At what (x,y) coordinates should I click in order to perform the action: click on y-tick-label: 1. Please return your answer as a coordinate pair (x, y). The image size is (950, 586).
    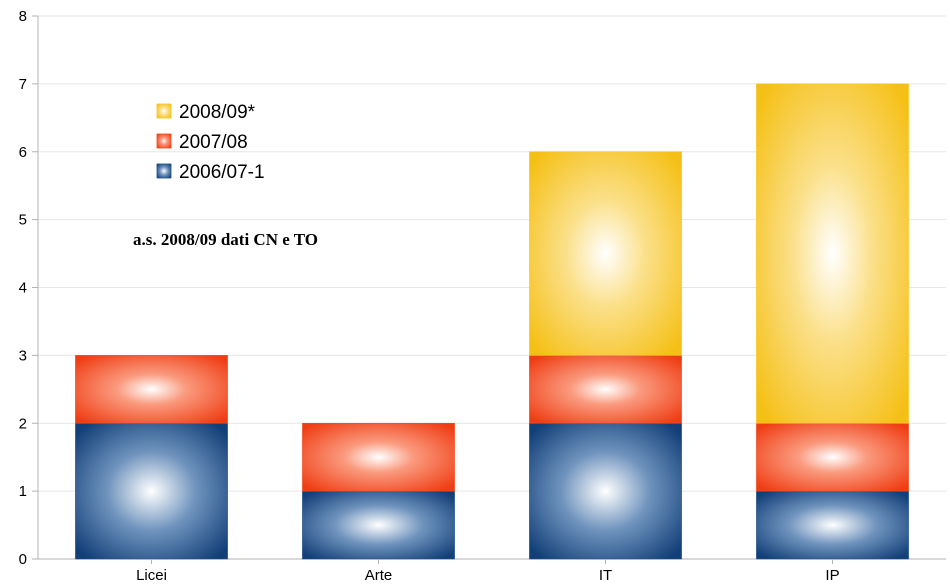
    Looking at the image, I should click on (23, 491).